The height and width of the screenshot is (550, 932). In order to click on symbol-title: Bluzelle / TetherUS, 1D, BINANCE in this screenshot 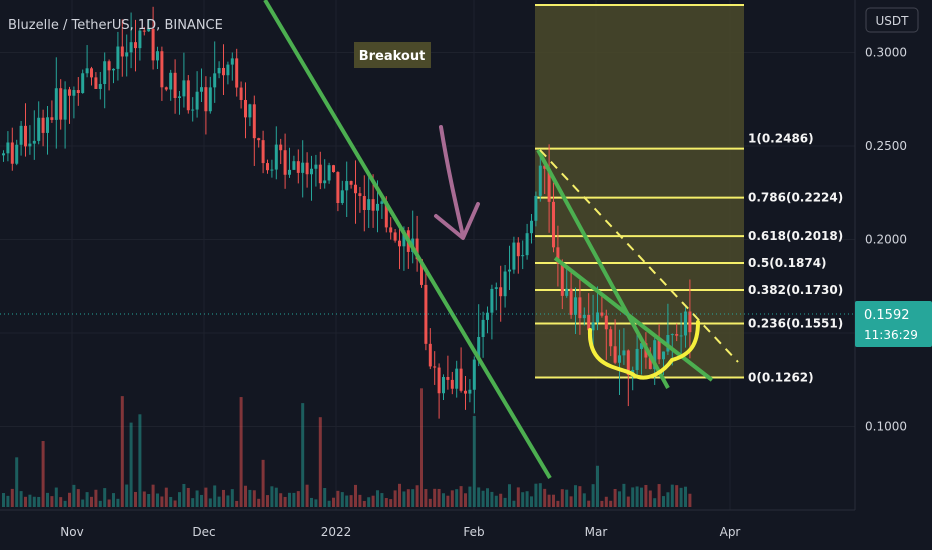, I will do `click(115, 25)`.